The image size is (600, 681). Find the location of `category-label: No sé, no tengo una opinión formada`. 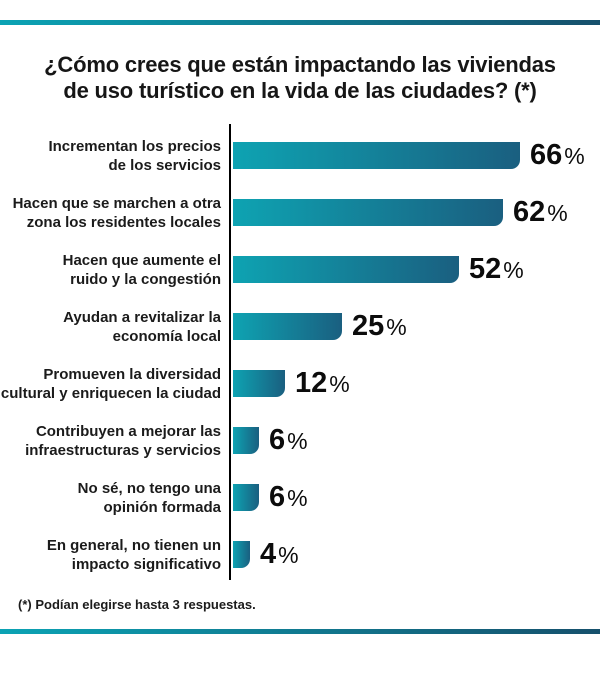

category-label: No sé, no tengo una opinión formada is located at coordinates (110, 498).